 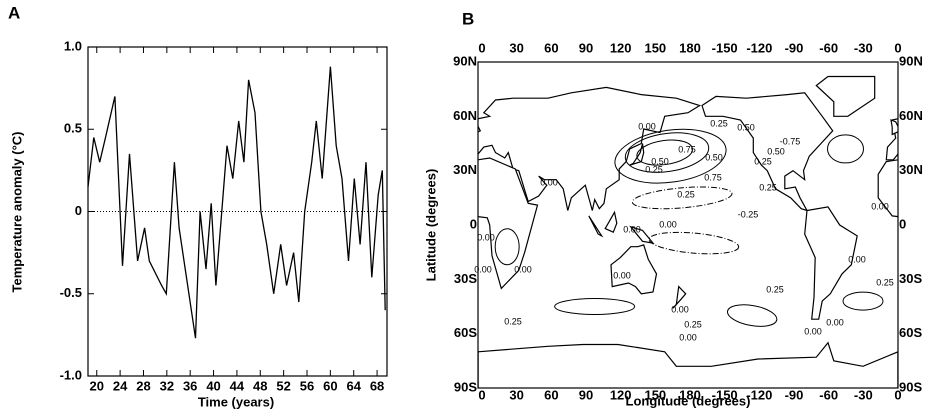 What do you see at coordinates (687, 149) in the screenshot?
I see `contour-label: 0.75` at bounding box center [687, 149].